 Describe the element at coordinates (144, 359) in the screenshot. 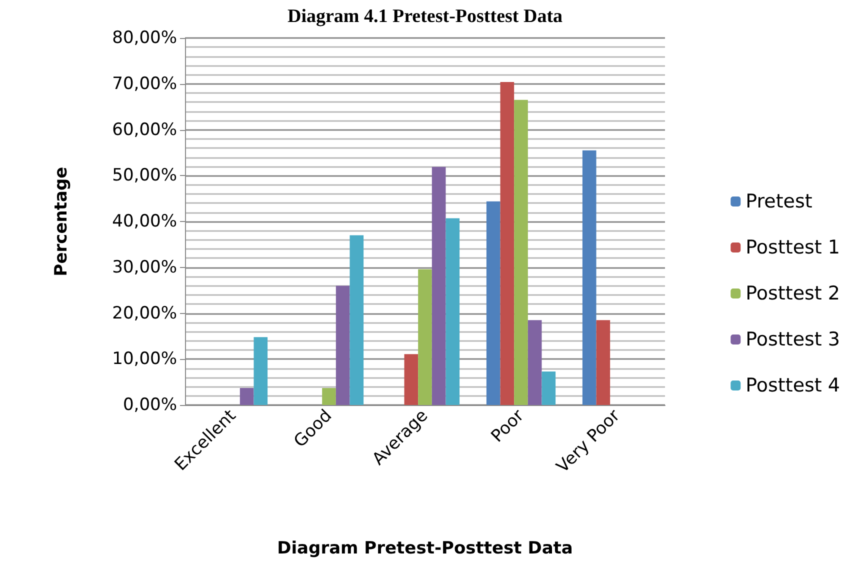

I see `y-tick-label: 10,00%` at that location.